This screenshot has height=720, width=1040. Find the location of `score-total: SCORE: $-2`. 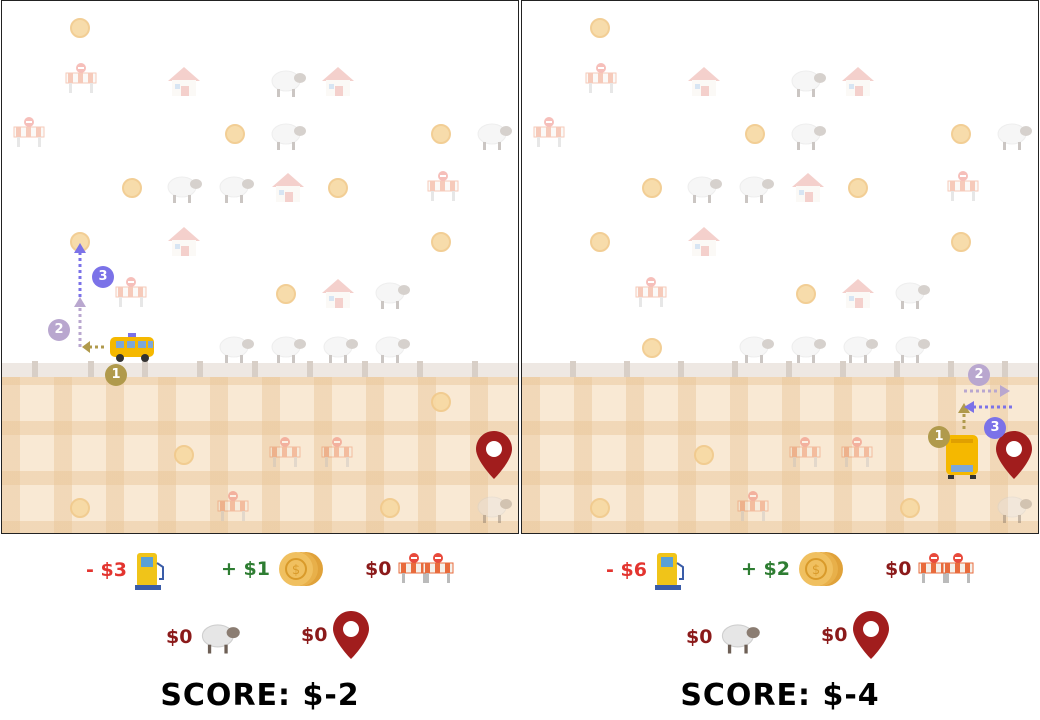

score-total: SCORE: $-2 is located at coordinates (260, 695).